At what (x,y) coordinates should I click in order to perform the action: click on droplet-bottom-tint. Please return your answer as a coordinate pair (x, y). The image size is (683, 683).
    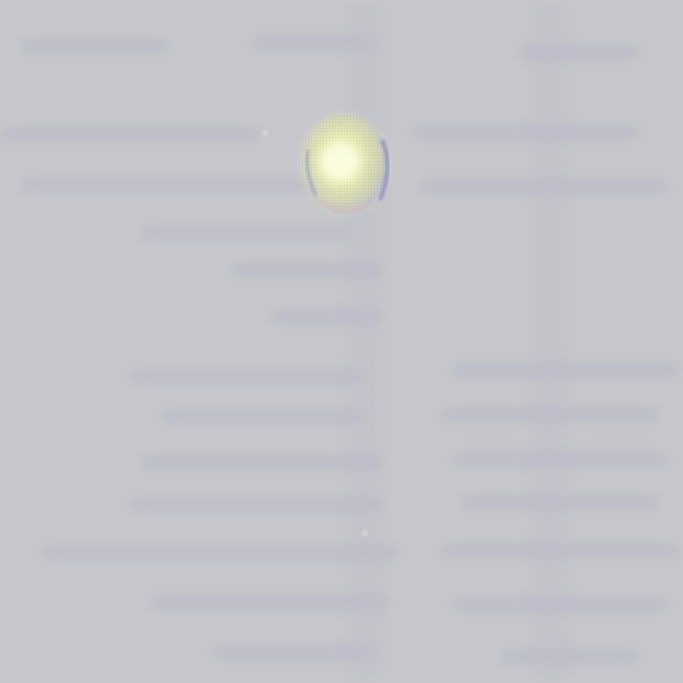
    Looking at the image, I should click on (345, 204).